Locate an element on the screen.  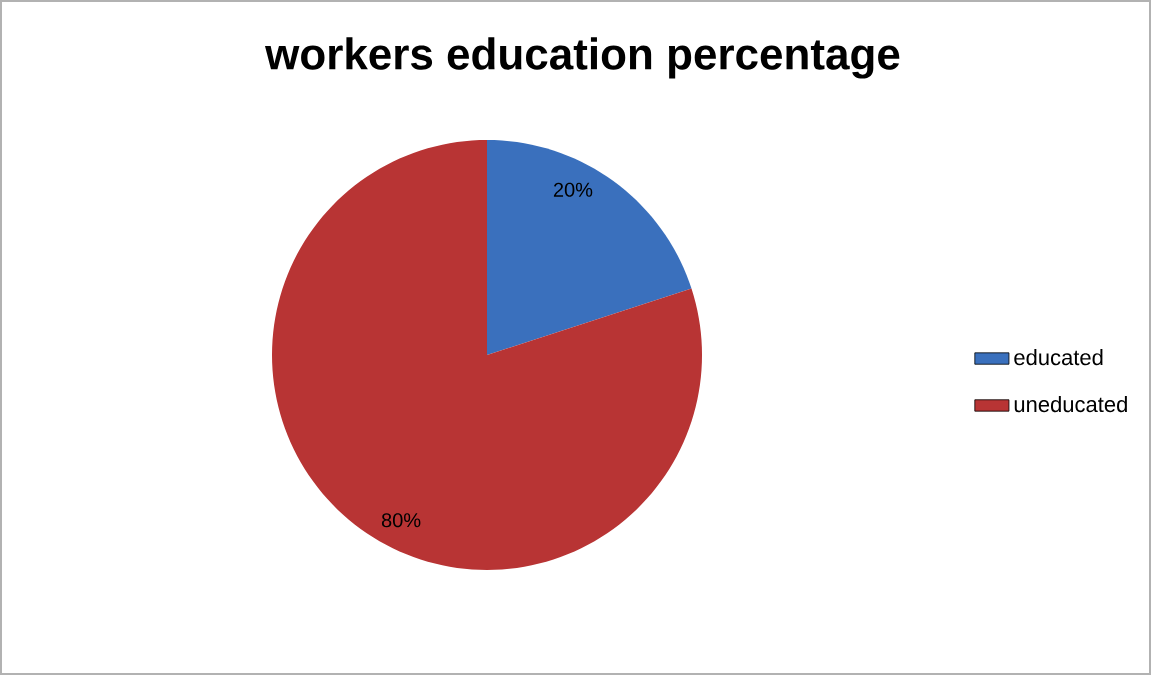
data-label: 20% is located at coordinates (573, 189).